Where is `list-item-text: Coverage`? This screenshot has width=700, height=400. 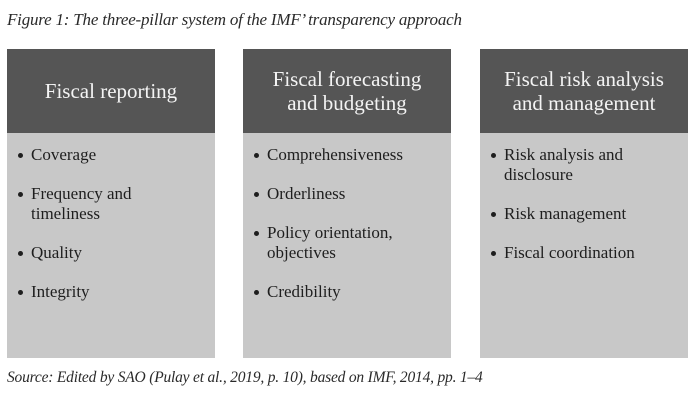 list-item-text: Coverage is located at coordinates (64, 154).